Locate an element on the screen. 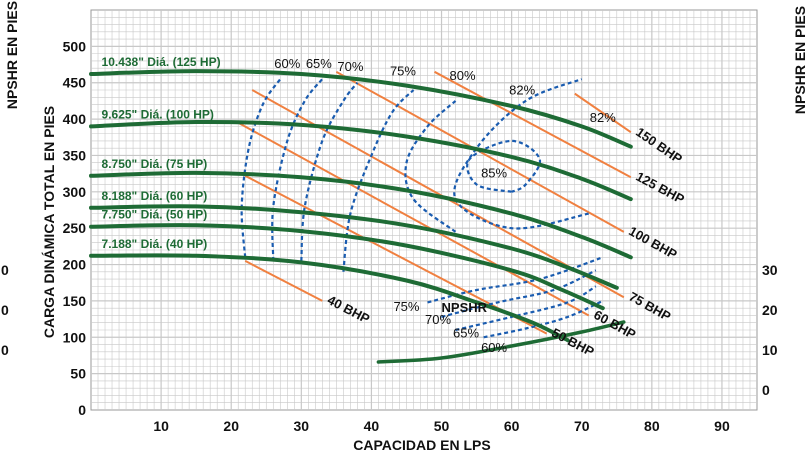 This screenshot has width=812, height=460. head-curve-label: 7.750" Diá. (50 HP) is located at coordinates (155, 215).